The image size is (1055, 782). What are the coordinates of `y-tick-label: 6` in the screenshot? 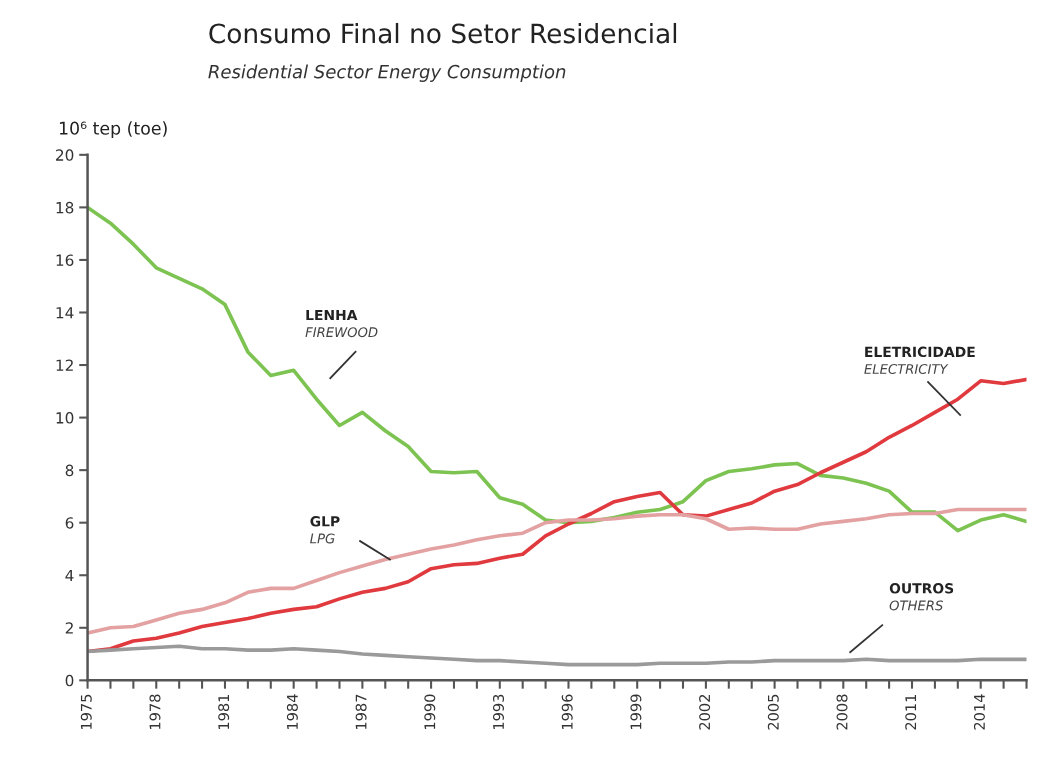 It's located at (69, 523).